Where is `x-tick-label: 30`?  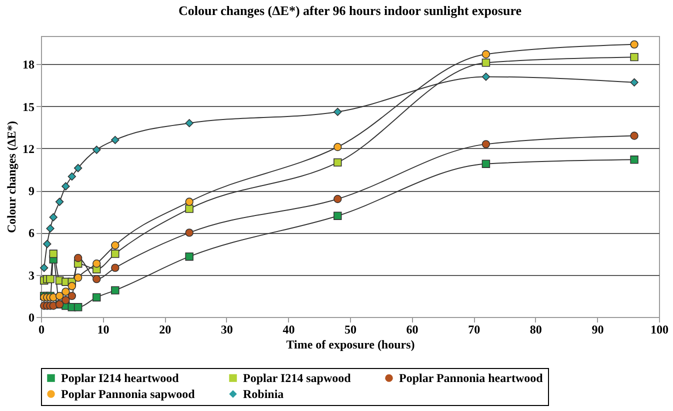 x-tick-label: 30 is located at coordinates (226, 329).